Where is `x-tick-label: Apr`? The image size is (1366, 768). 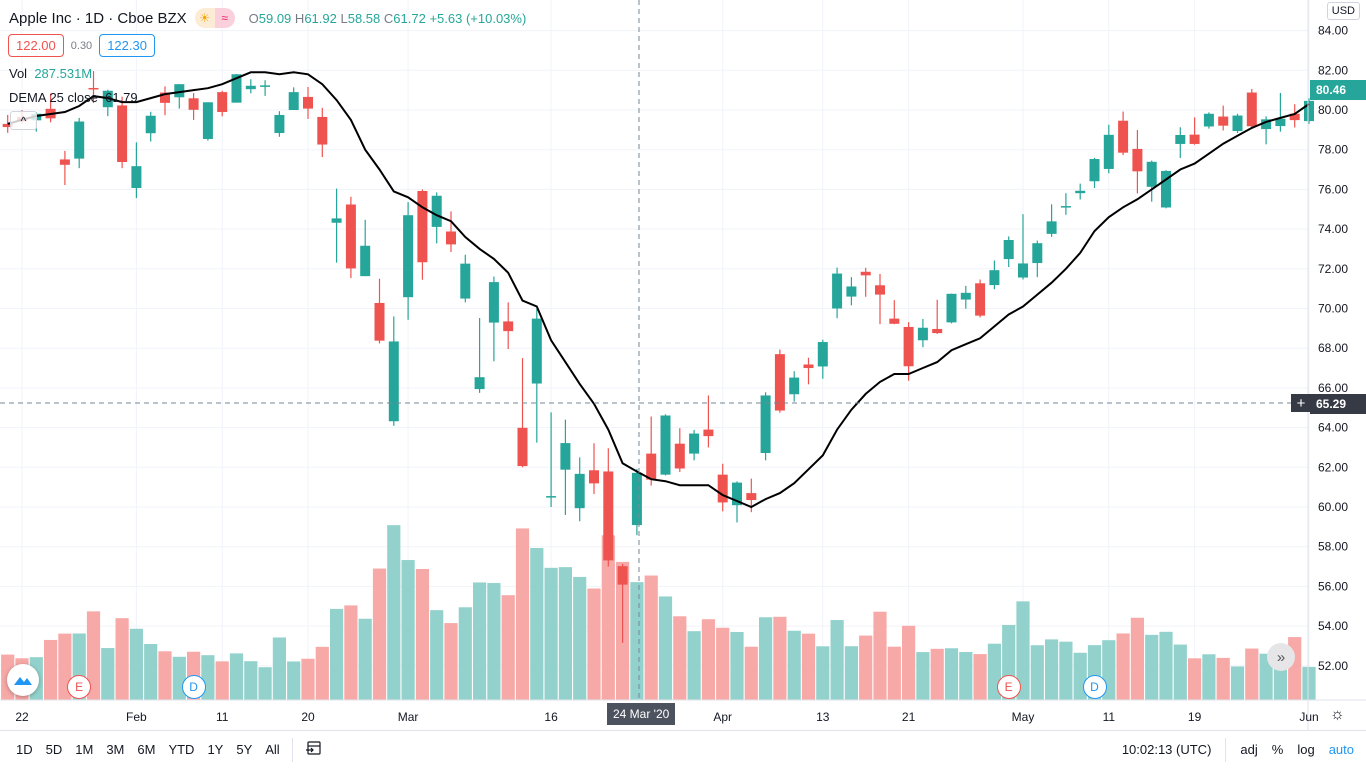 x-tick-label: Apr is located at coordinates (722, 717).